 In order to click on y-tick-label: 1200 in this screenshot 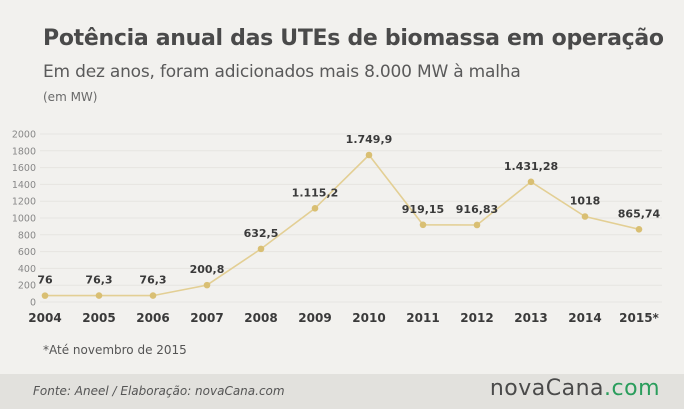, I will do `click(24, 202)`.